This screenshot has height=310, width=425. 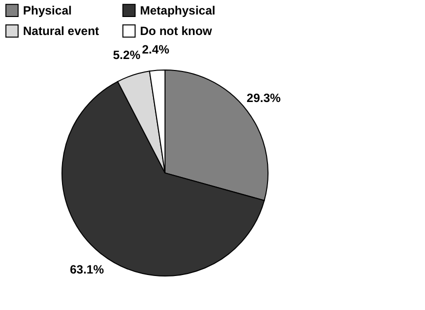 What do you see at coordinates (87, 269) in the screenshot?
I see `data-label: 63.1%` at bounding box center [87, 269].